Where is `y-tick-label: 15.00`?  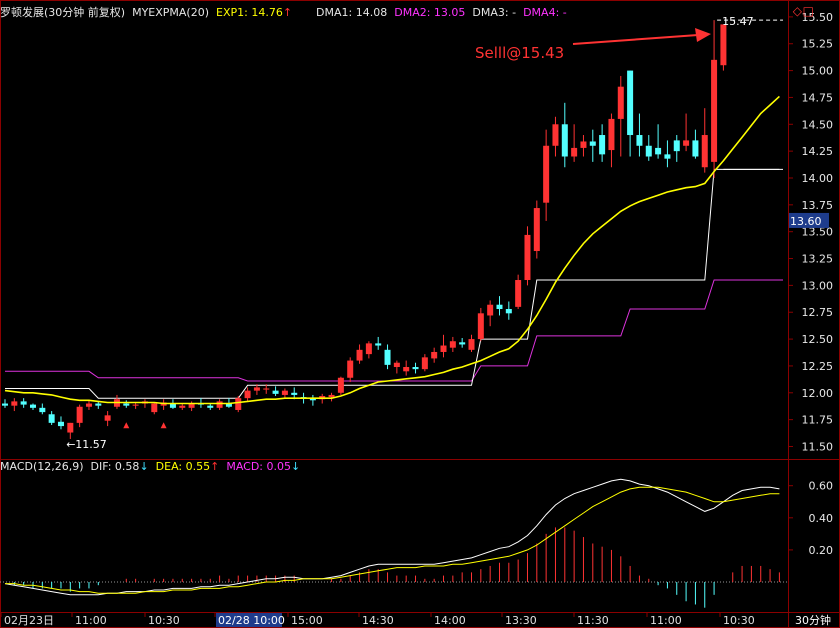 y-tick-label: 15.00 is located at coordinates (818, 71).